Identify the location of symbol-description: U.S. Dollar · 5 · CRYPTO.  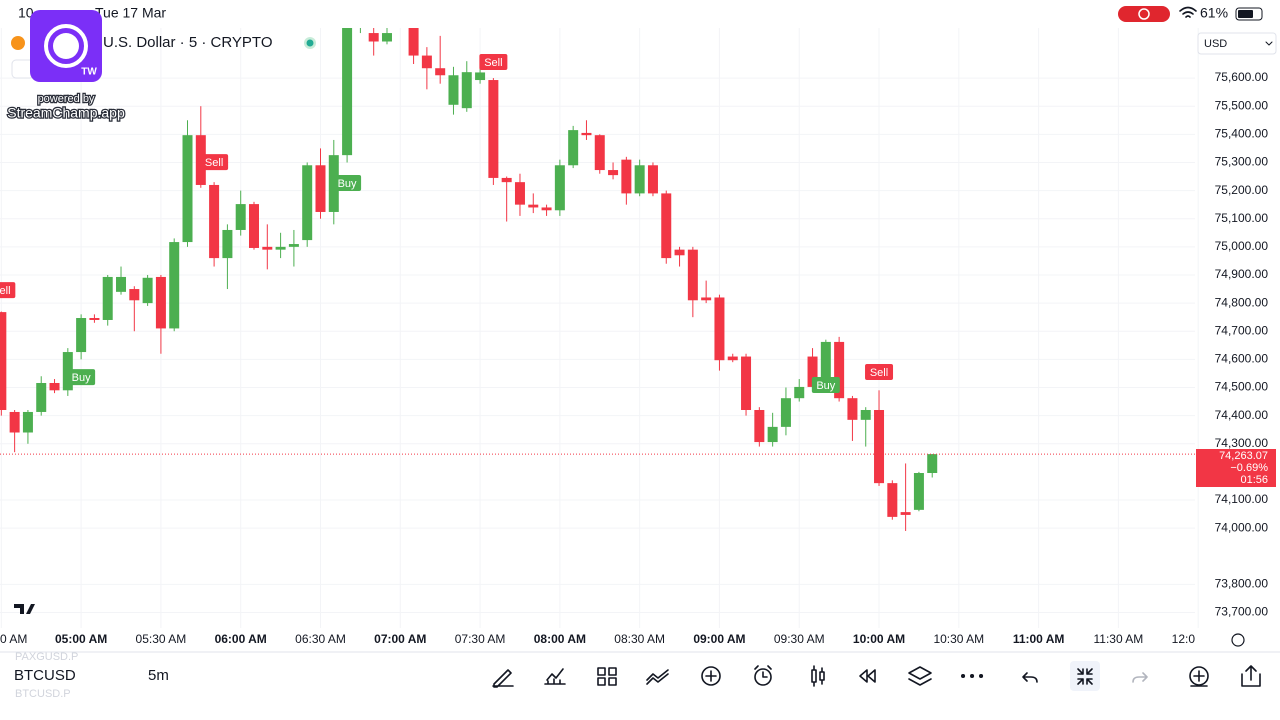
(187, 42).